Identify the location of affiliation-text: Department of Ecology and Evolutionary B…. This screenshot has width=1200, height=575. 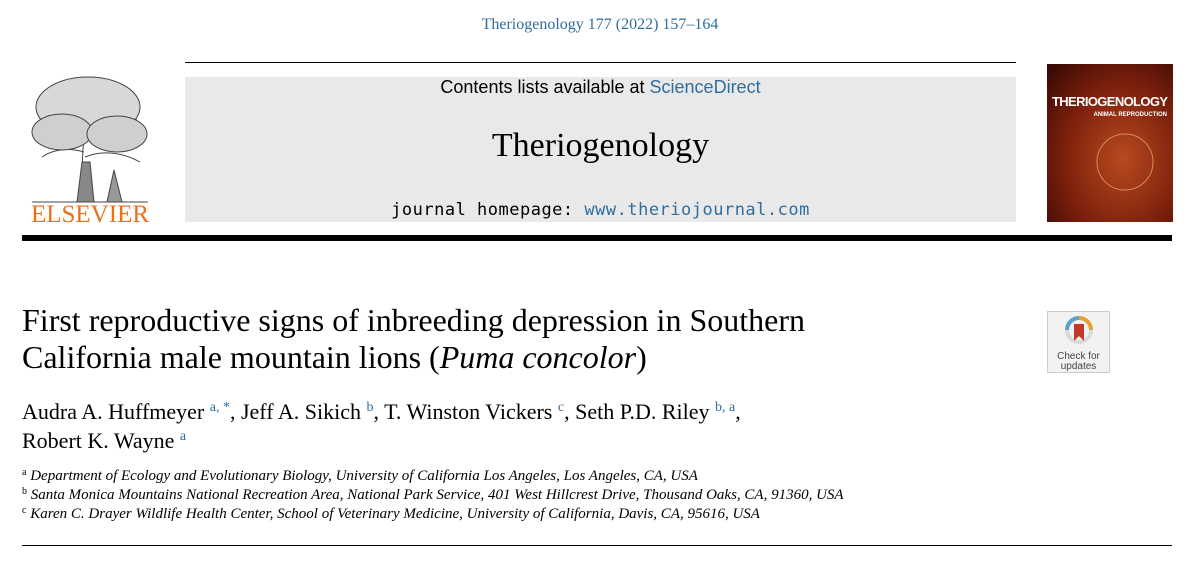
(364, 476).